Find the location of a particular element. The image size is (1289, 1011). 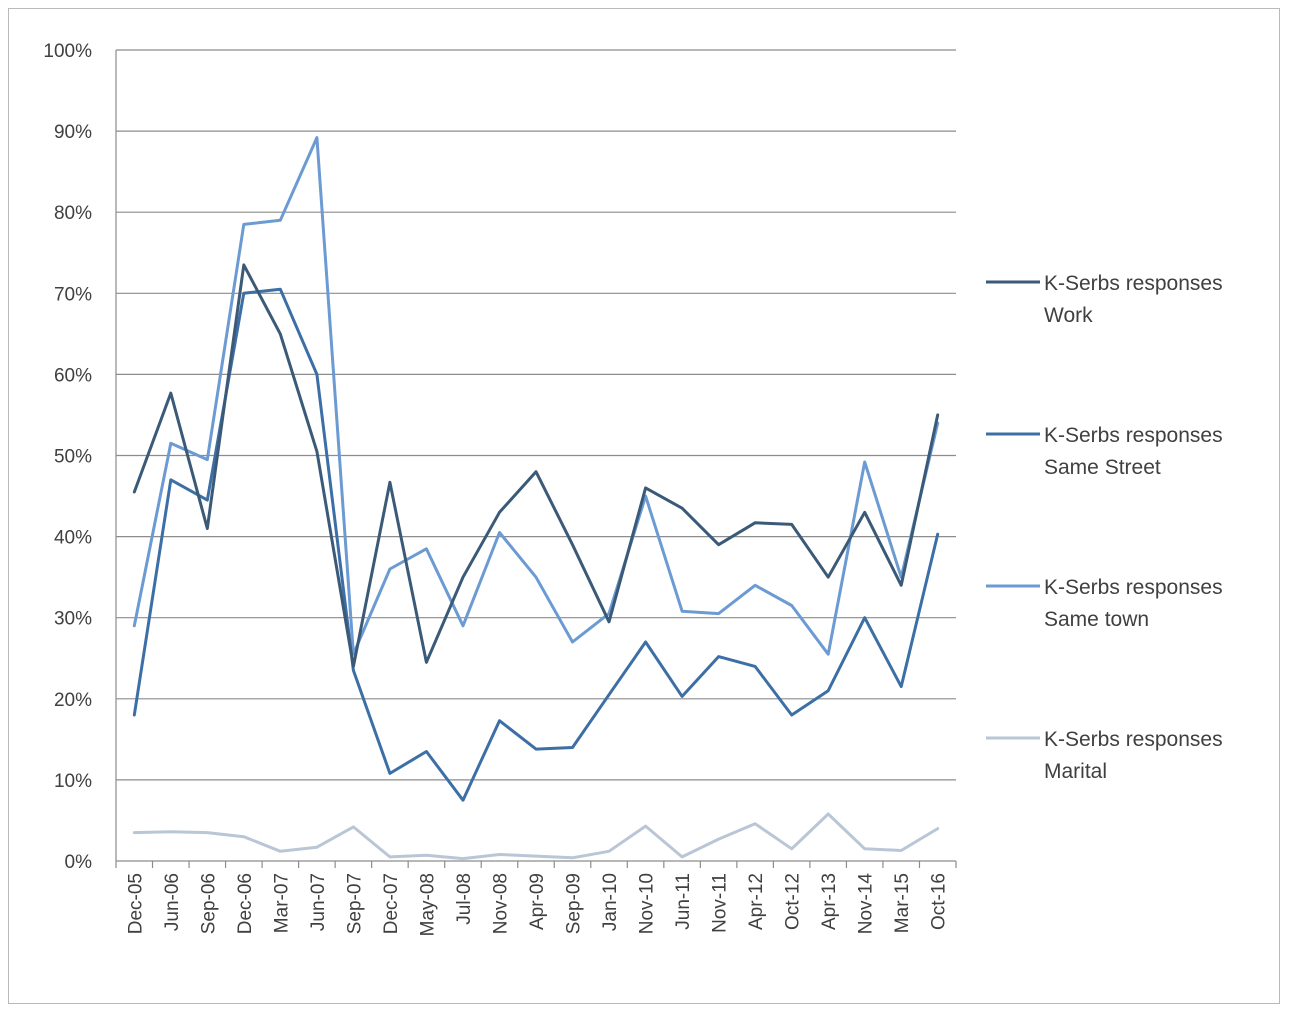

legend-label: Marital is located at coordinates (1075, 771).